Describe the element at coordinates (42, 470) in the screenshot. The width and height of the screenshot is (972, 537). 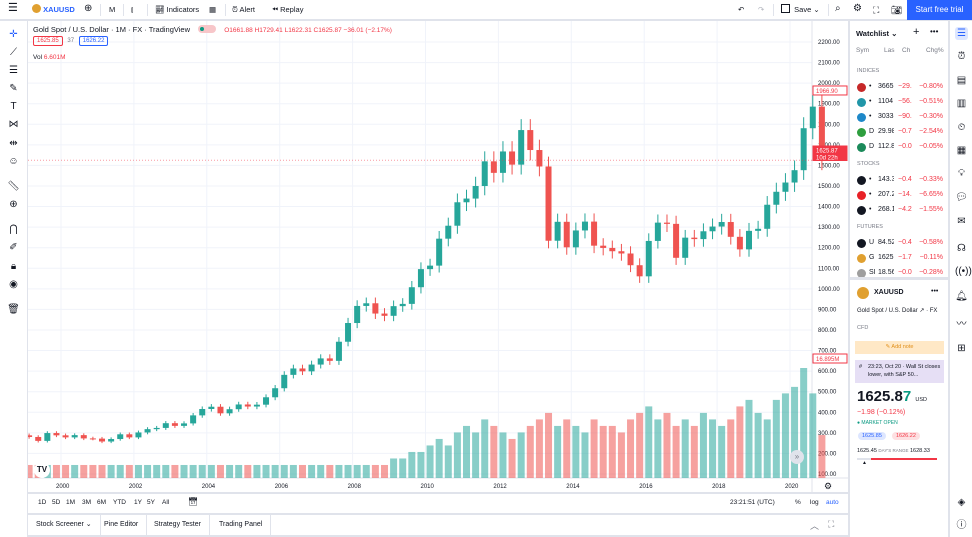
I see `tradingview-logo: TV` at that location.